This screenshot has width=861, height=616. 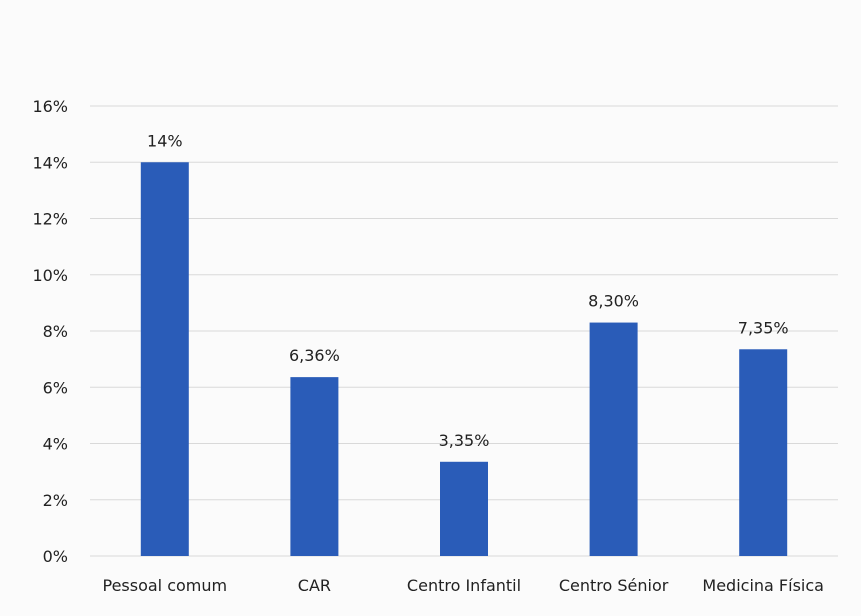 What do you see at coordinates (464, 440) in the screenshot?
I see `data-label: 3,35%` at bounding box center [464, 440].